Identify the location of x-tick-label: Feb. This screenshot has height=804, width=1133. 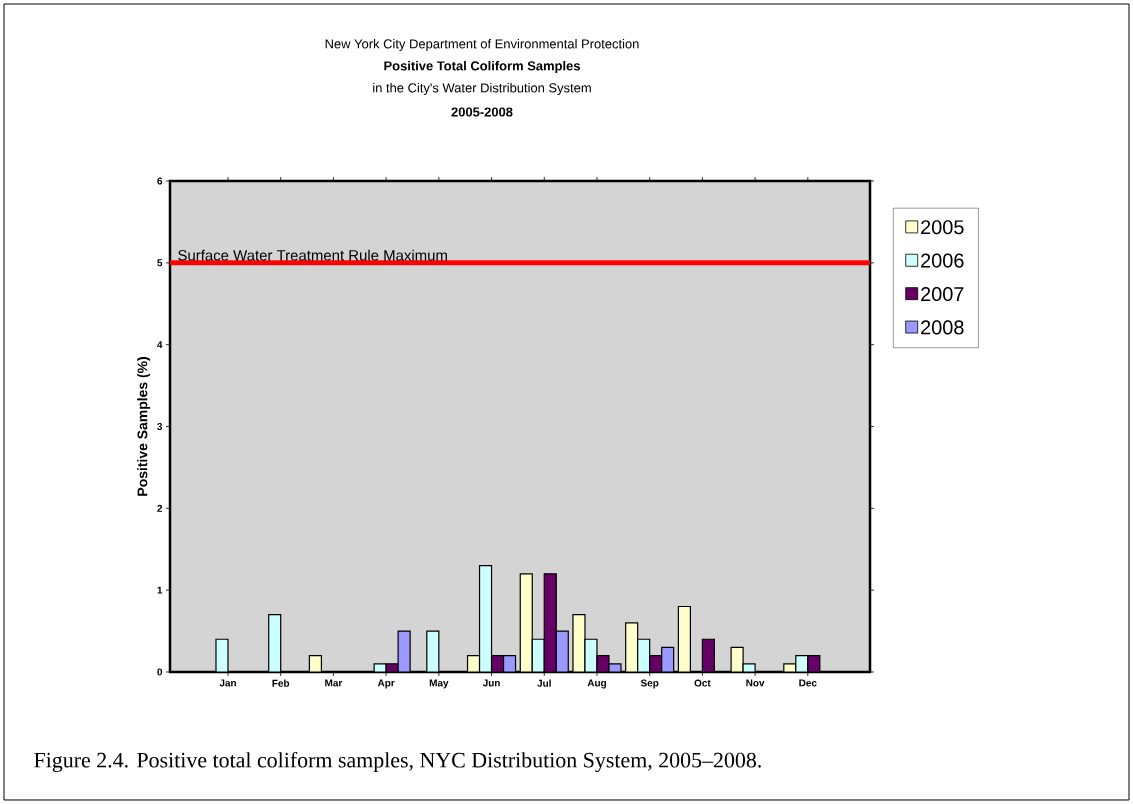
(281, 683).